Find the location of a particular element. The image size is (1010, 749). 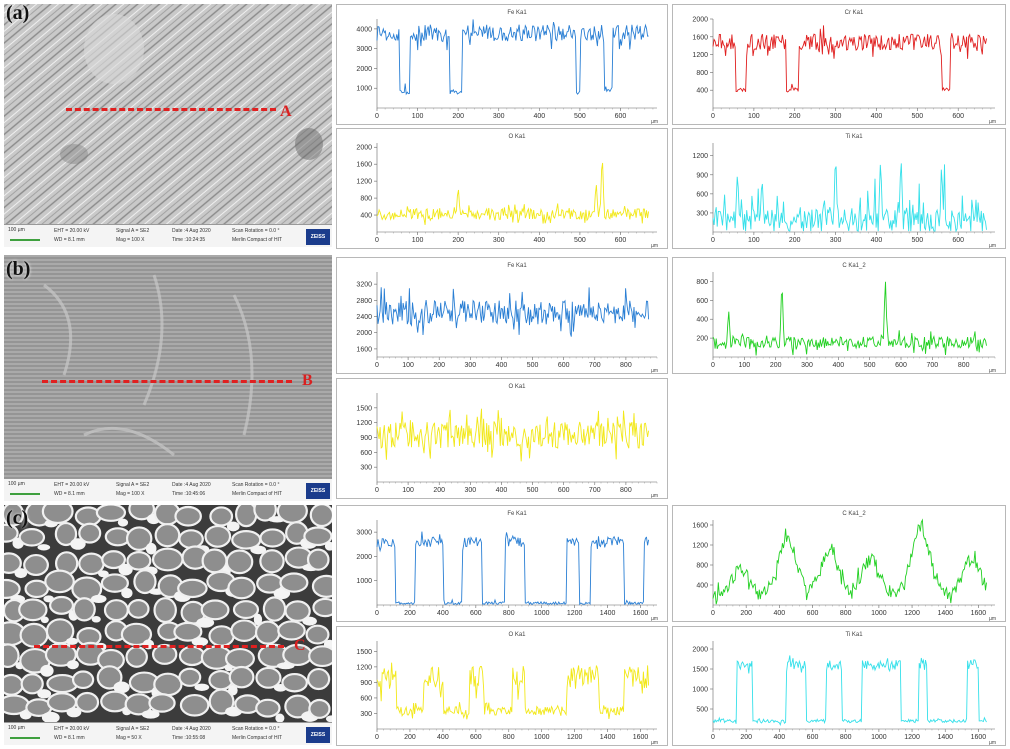

instrument-value: Merlin Compact of HIT is located at coordinates (257, 494).